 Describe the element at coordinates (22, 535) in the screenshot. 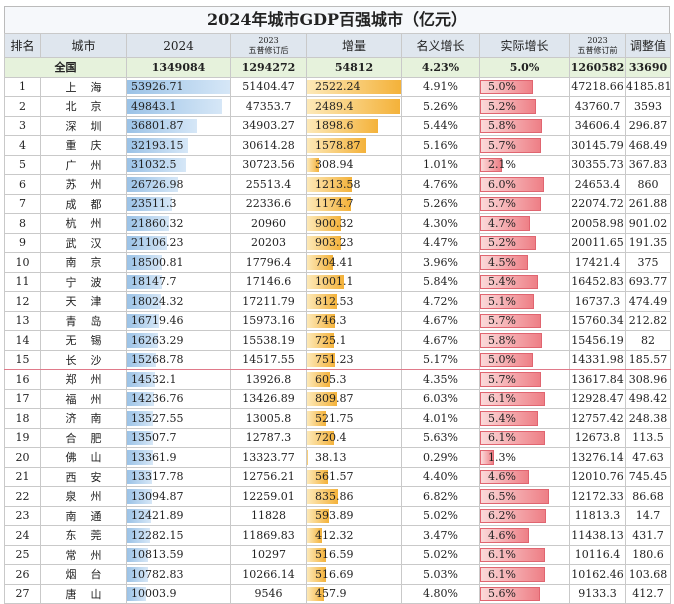

I see `data-cell: 24` at that location.